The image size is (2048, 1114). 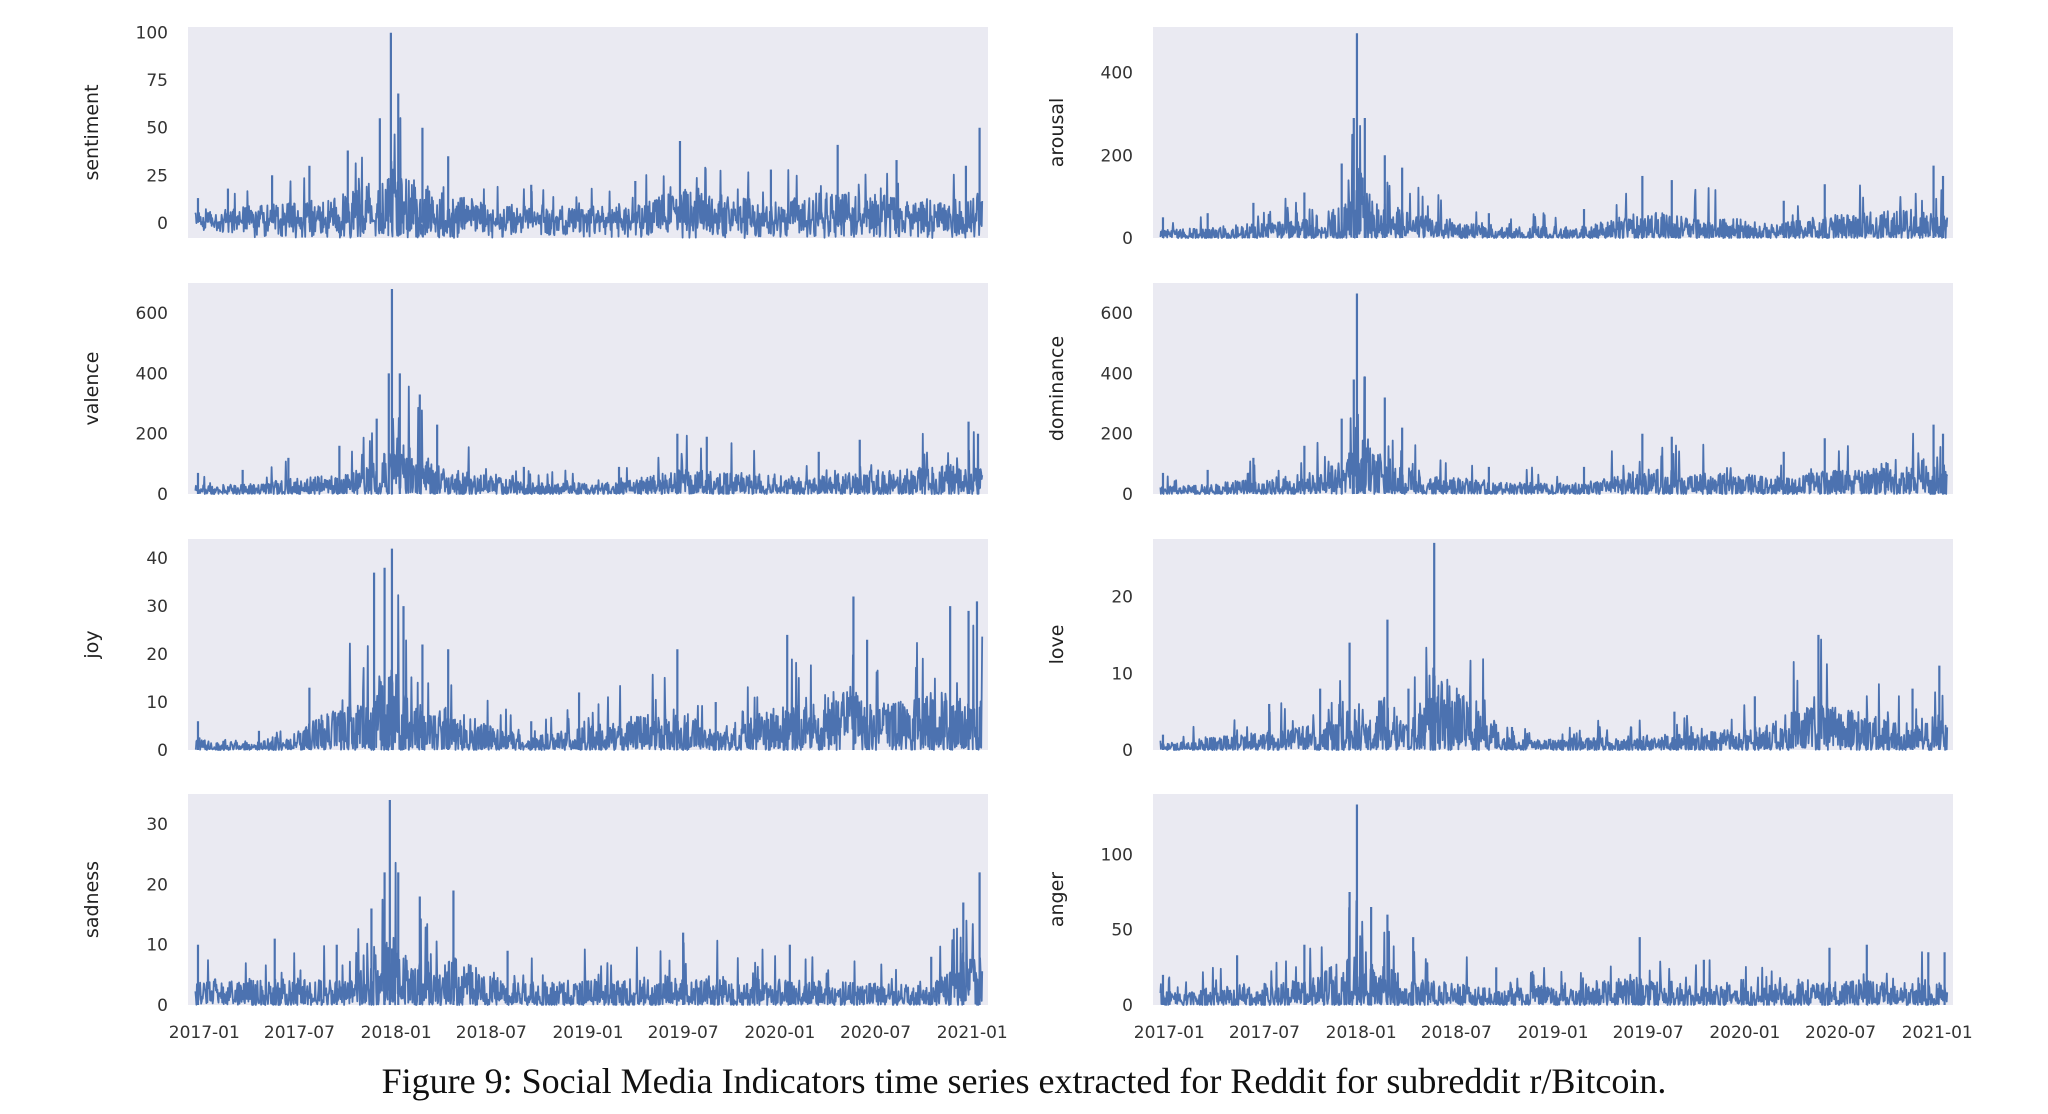 I want to click on subplot-valence: 0 200 400 600 valence, so click(x=534, y=394).